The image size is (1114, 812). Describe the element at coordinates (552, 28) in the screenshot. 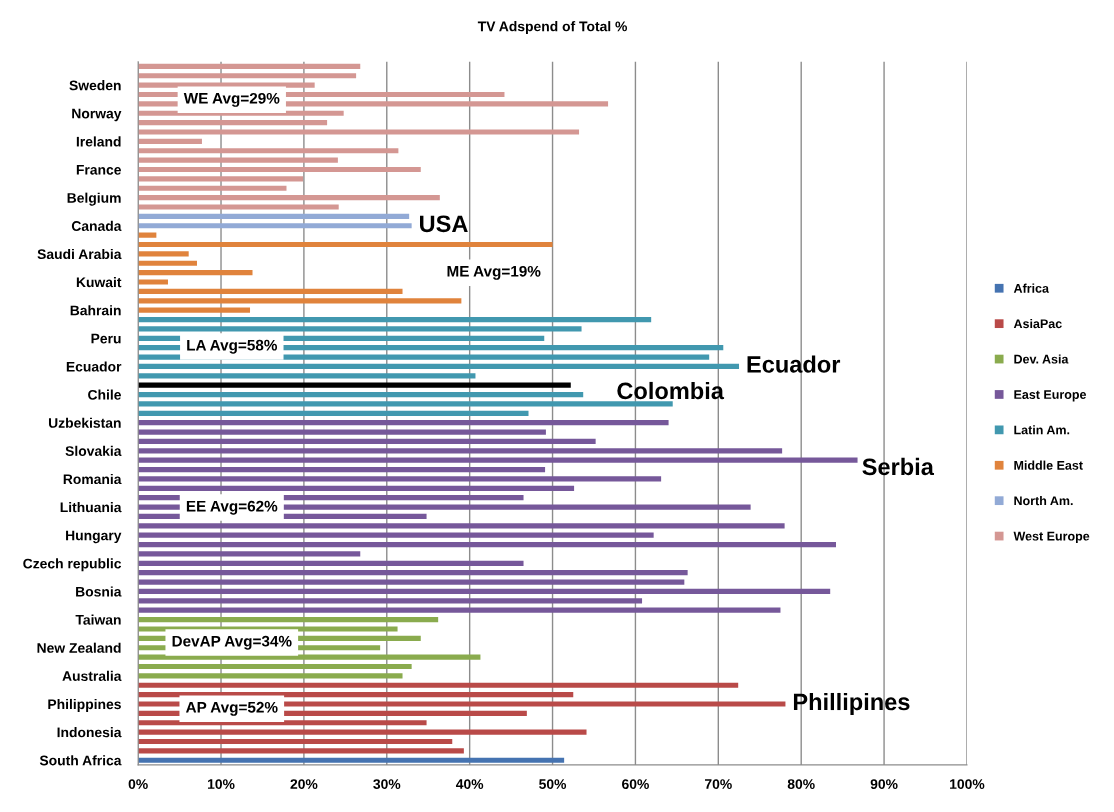

I see `chart-title: TV Adspend of Total %` at that location.